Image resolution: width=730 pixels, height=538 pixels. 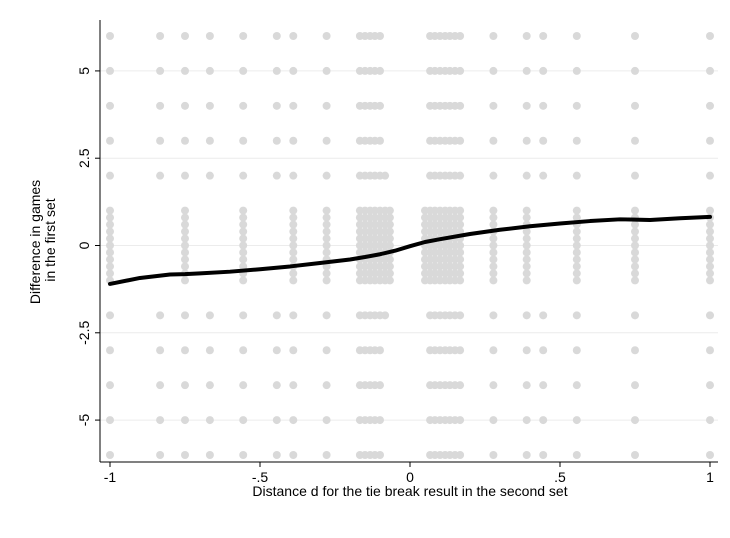 I want to click on y-tick-label: 5, so click(x=84, y=71).